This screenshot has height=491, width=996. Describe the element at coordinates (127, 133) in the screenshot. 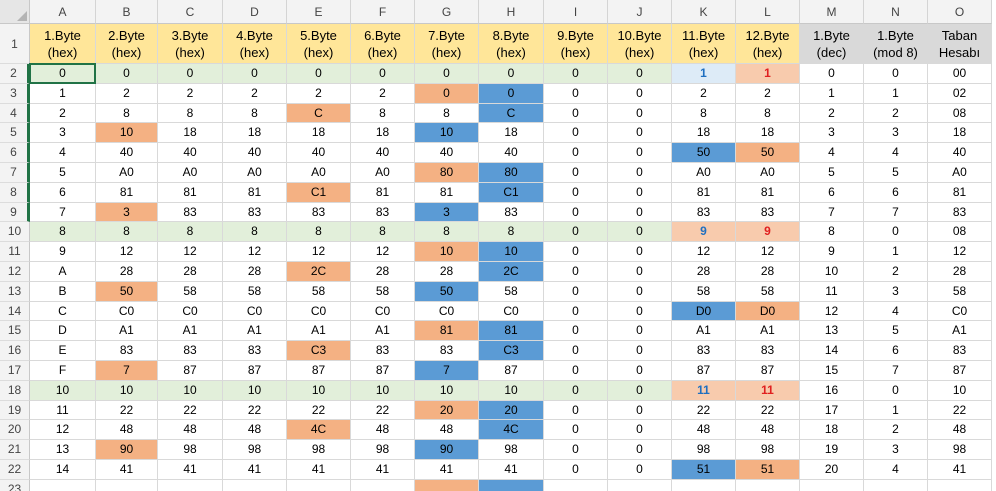

I see `cell-B5: 10` at that location.